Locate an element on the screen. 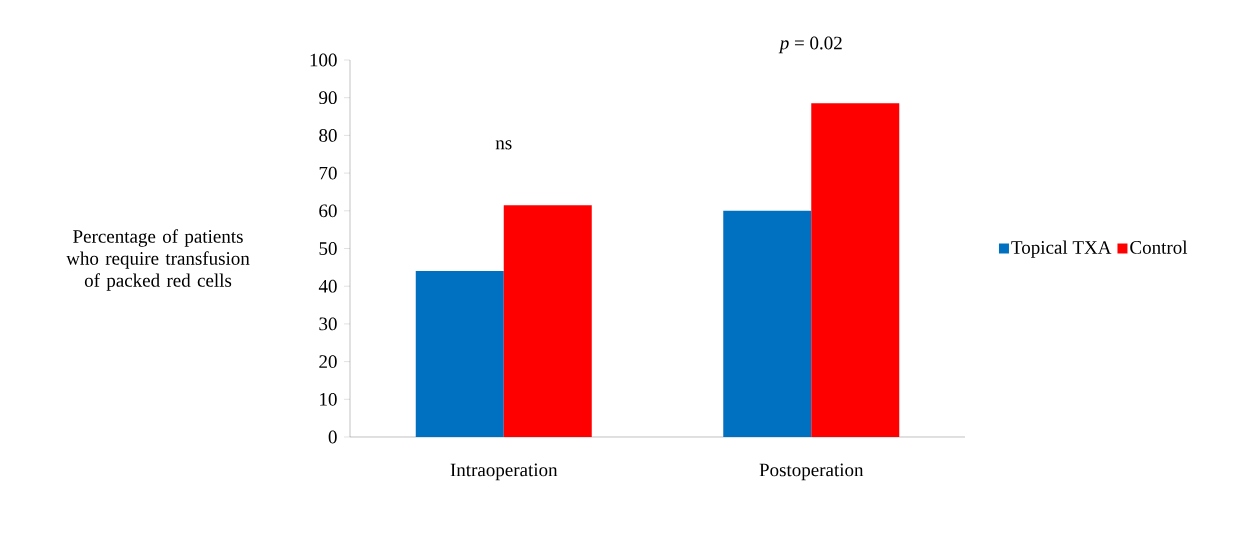 The height and width of the screenshot is (536, 1252). y-tick-label: 60 is located at coordinates (328, 211).